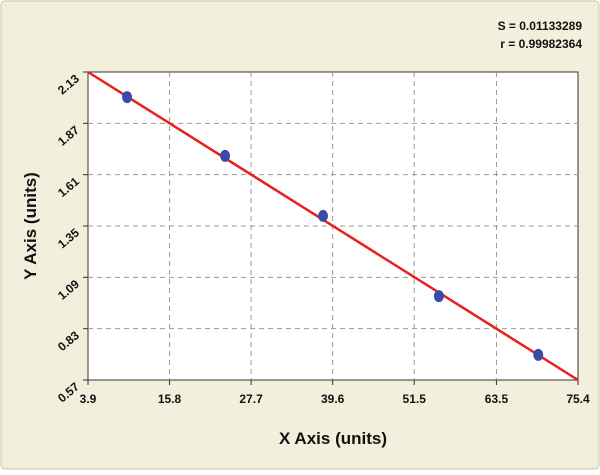 The width and height of the screenshot is (600, 475). What do you see at coordinates (540, 26) in the screenshot?
I see `annotation: S = 0.01133289` at bounding box center [540, 26].